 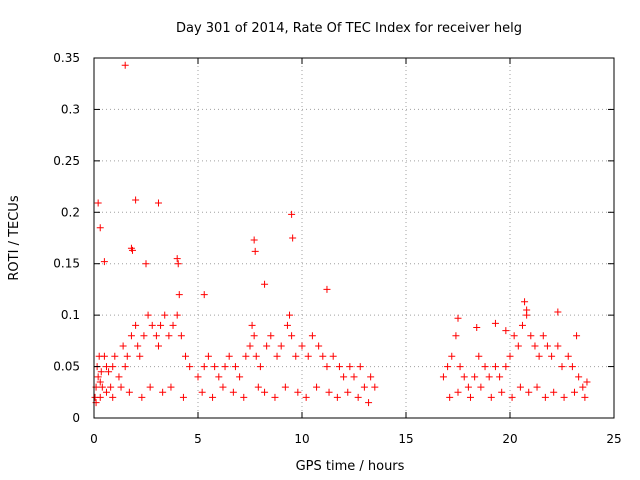 I want to click on y-axis-label: ROTI / TECUs, so click(x=14, y=237).